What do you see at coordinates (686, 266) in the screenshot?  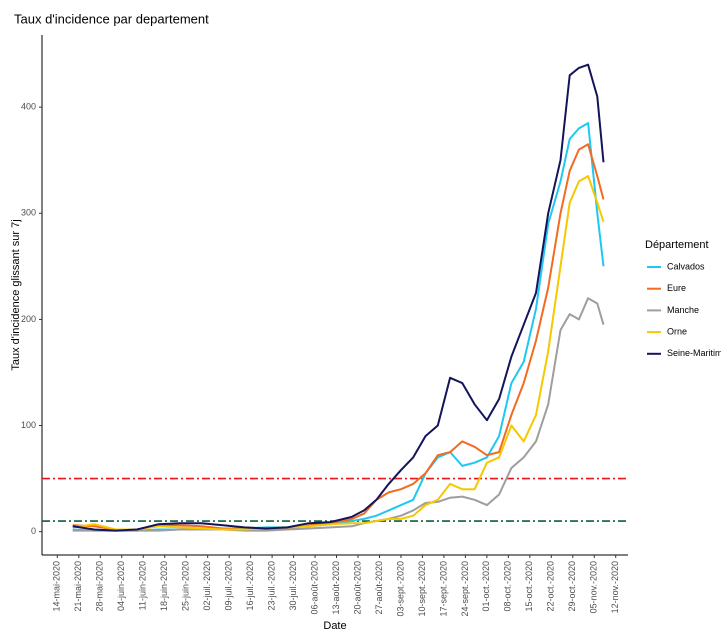 I see `legend-label: Calvados` at bounding box center [686, 266].